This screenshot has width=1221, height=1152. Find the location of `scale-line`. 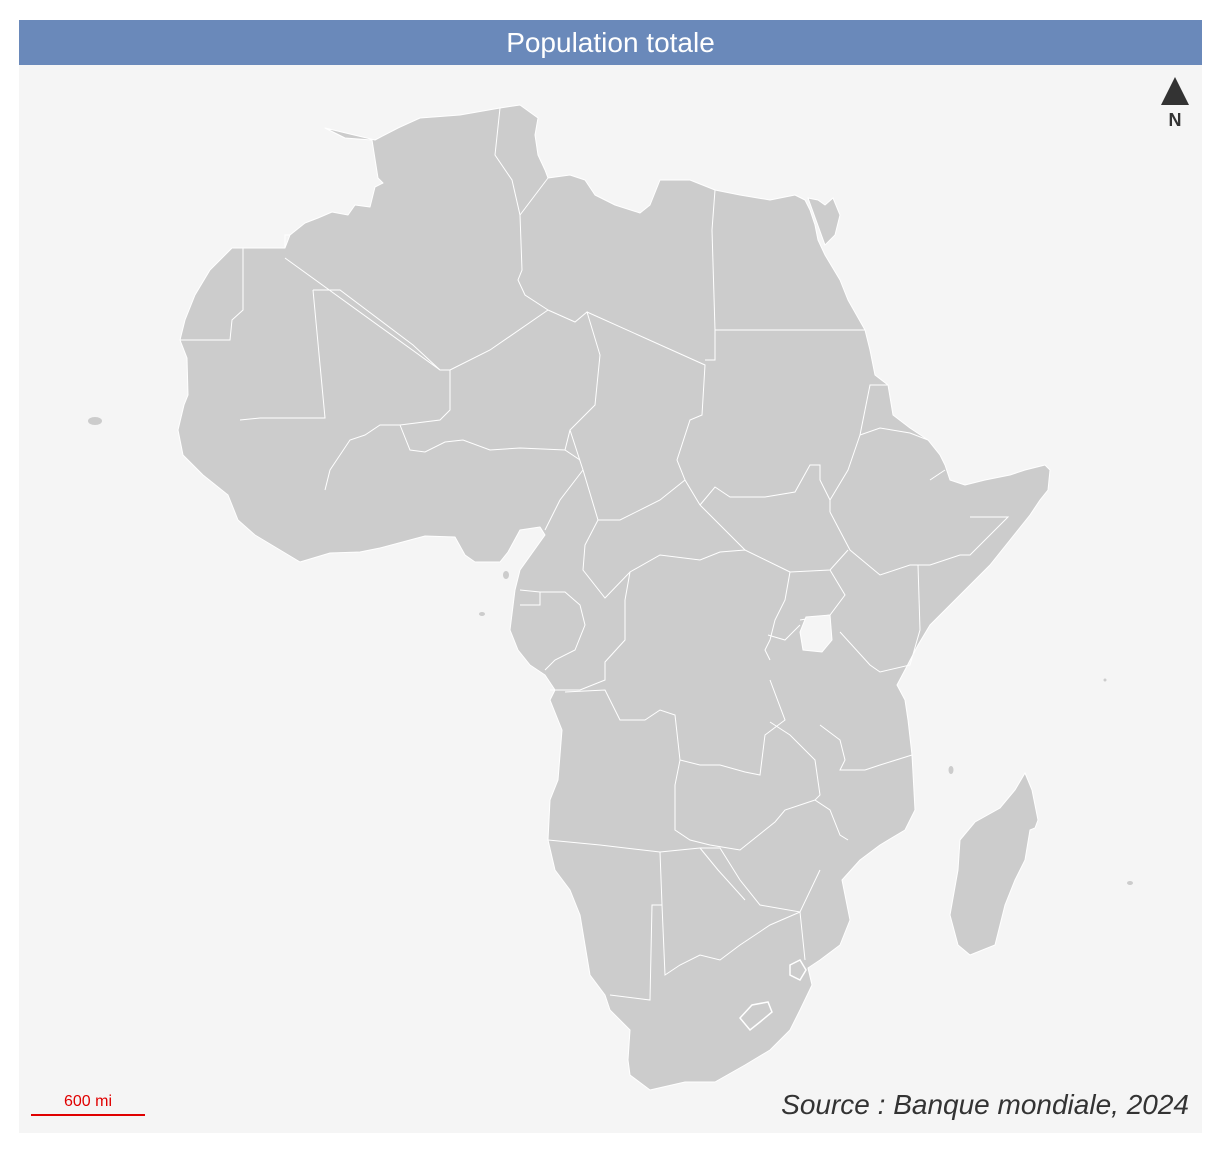

scale-line is located at coordinates (88, 1115).